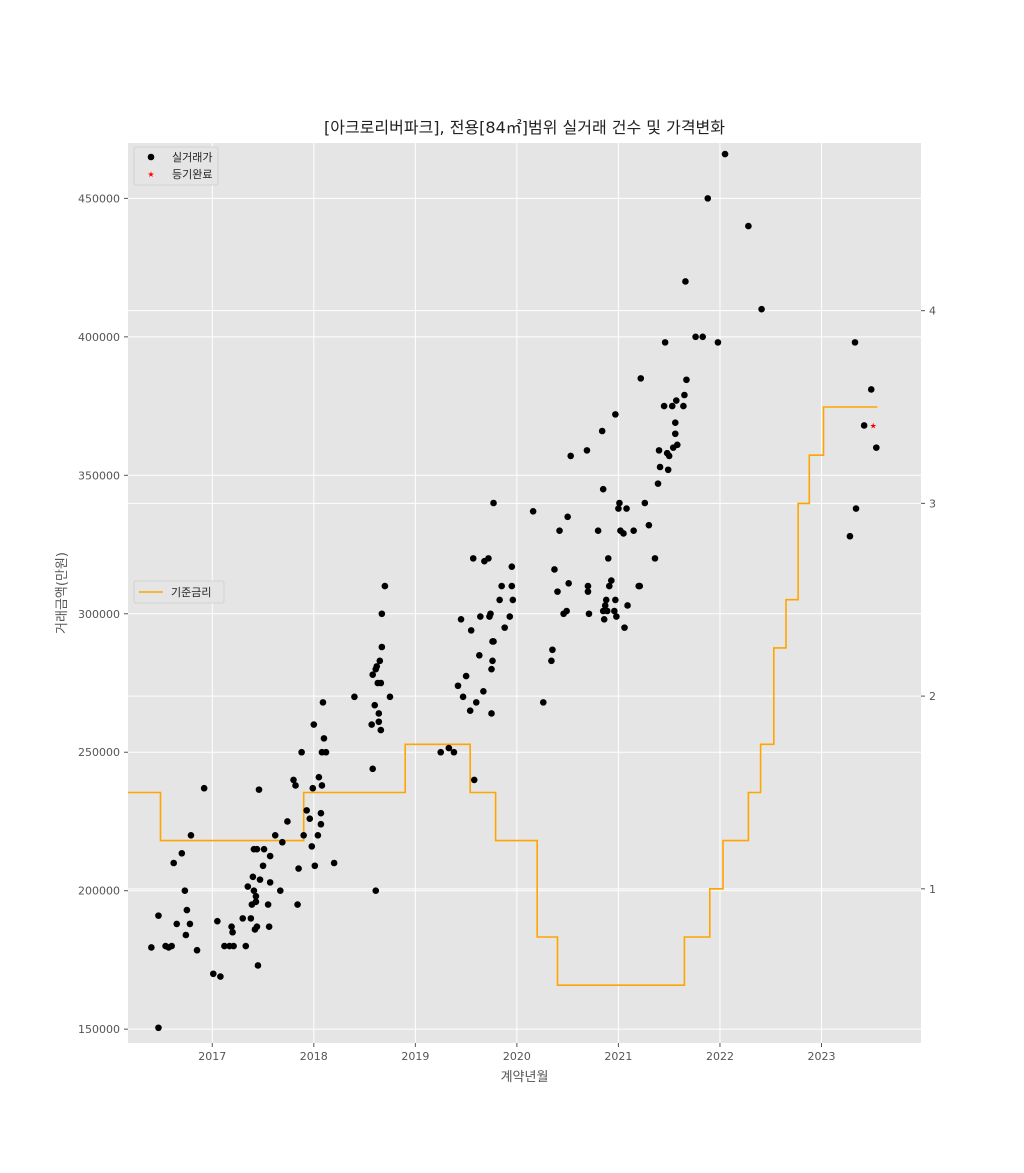 The height and width of the screenshot is (1173, 1024). I want to click on y2-tick-label: 3, so click(932, 503).